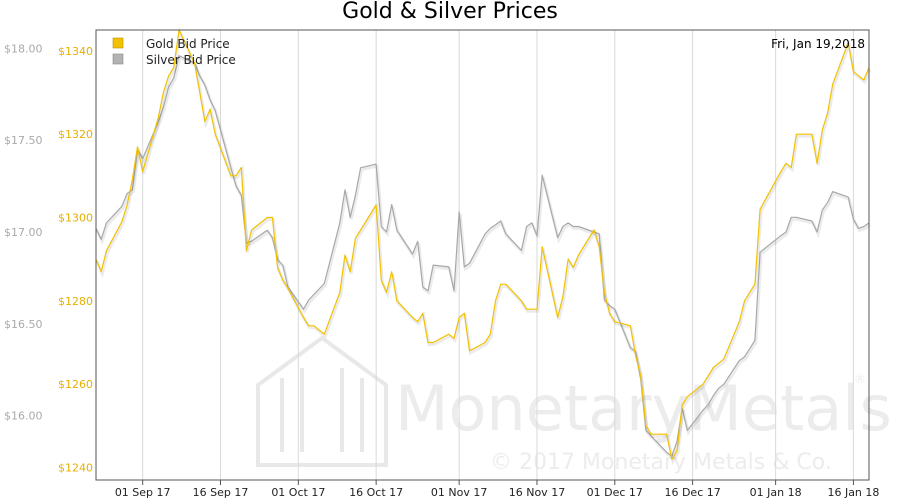 The height and width of the screenshot is (500, 900). What do you see at coordinates (188, 44) in the screenshot?
I see `legend-label-gold: Gold Bid Price` at bounding box center [188, 44].